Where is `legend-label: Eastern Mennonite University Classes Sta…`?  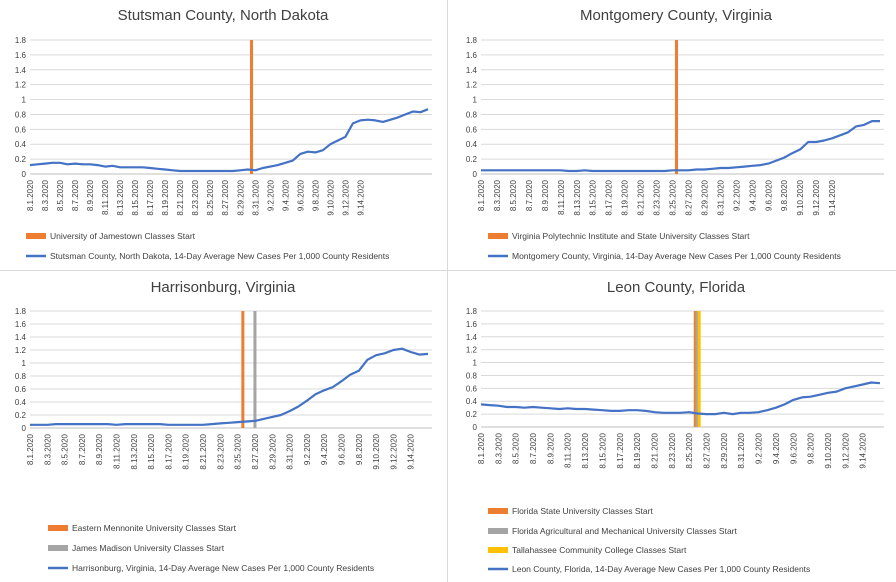 legend-label: Eastern Mennonite University Classes Sta… is located at coordinates (154, 528).